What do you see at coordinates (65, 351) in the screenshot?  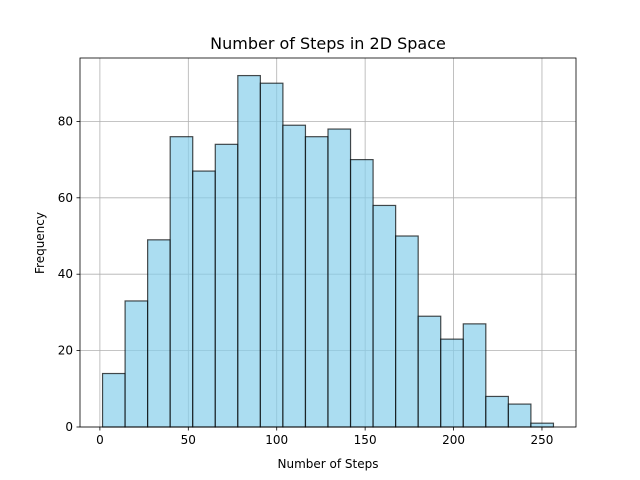 I see `y-tick-label: 20` at bounding box center [65, 351].